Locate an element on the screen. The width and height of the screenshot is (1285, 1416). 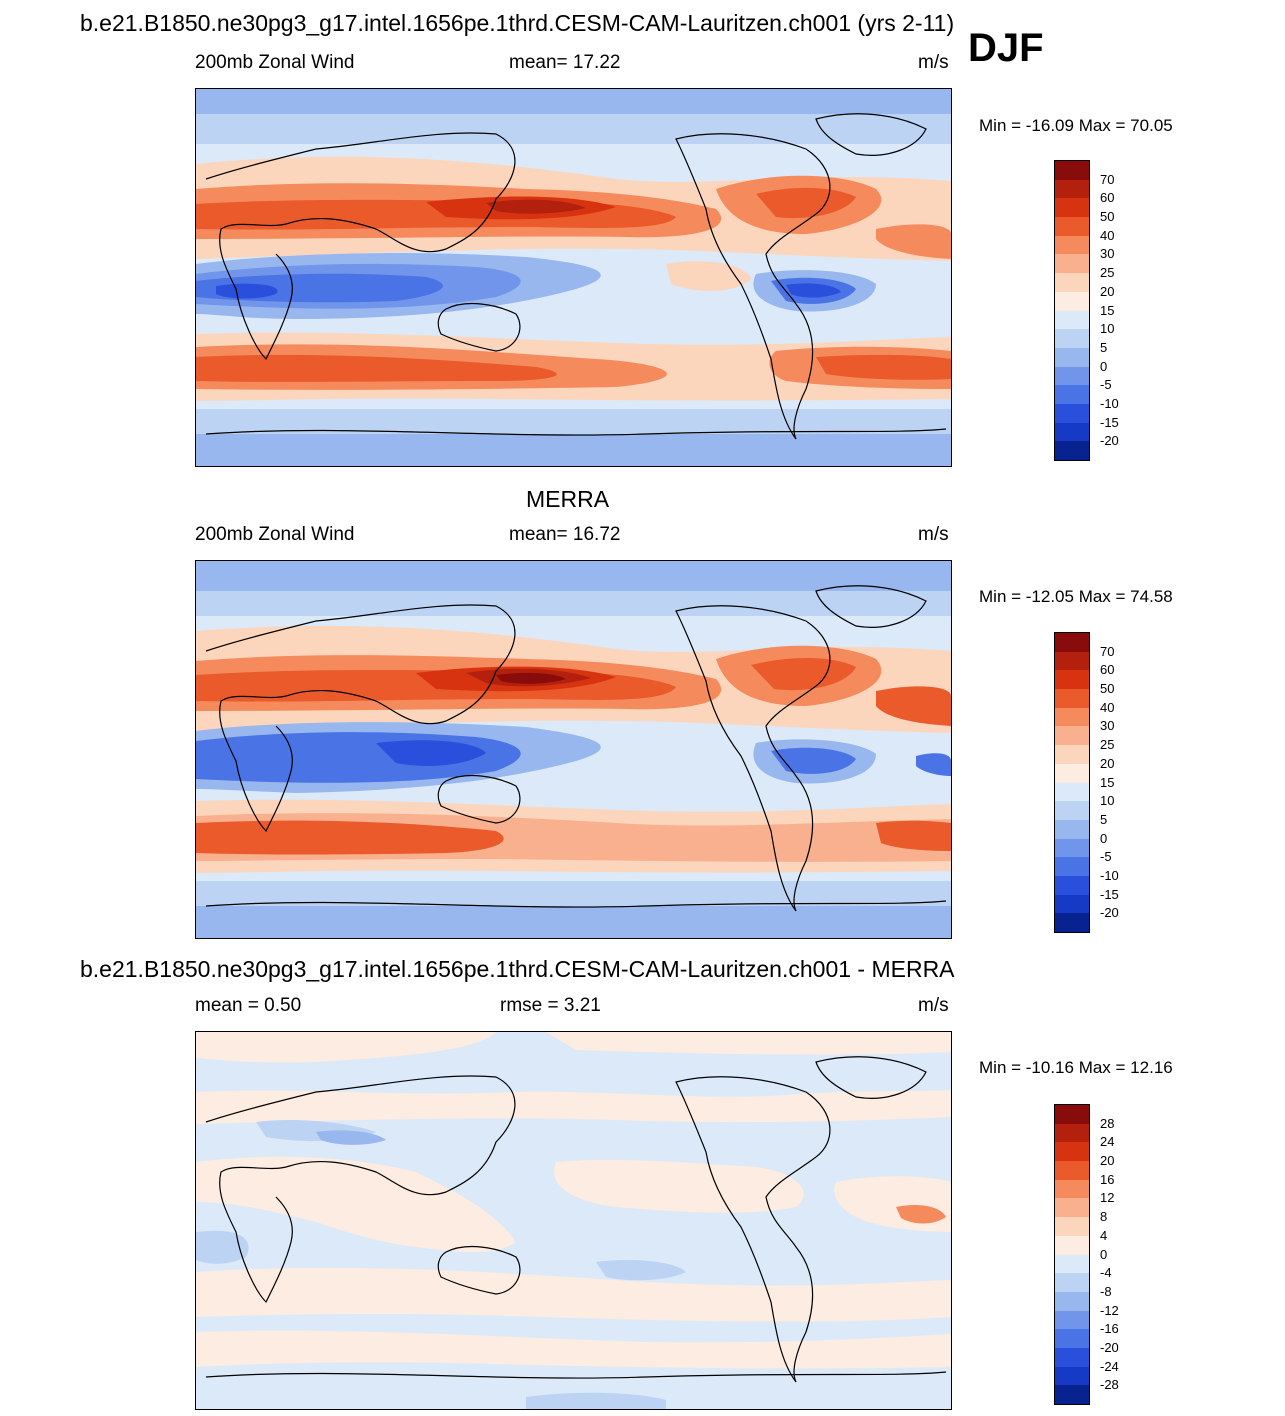
panel-2-units-label: m/s is located at coordinates (933, 534).